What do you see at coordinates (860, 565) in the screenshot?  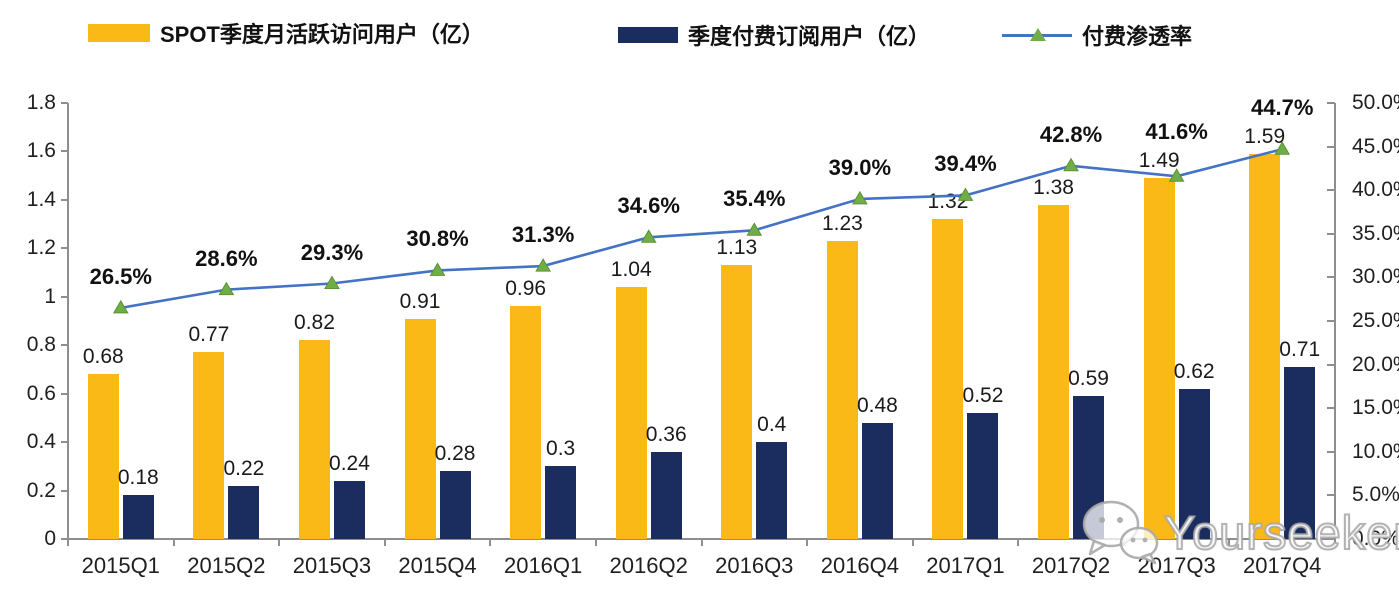 I see `x-axis-label: 2016Q4` at bounding box center [860, 565].